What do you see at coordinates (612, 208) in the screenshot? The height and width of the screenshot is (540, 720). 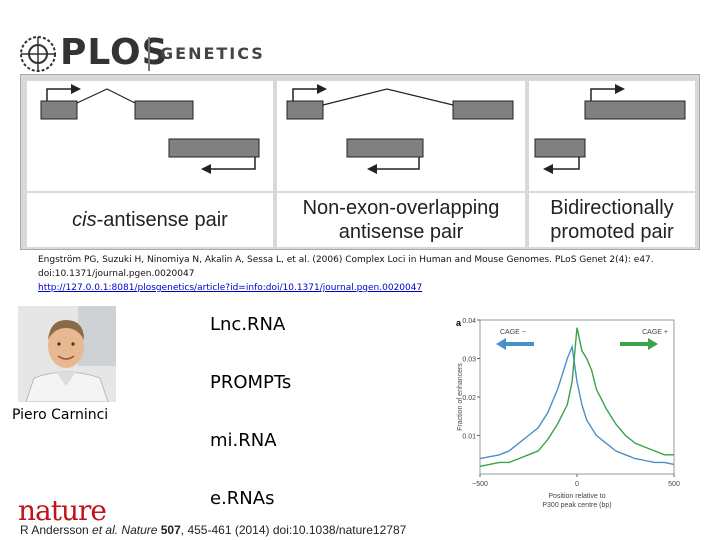 I see `bidir-line1: Bidirectionally` at bounding box center [612, 208].